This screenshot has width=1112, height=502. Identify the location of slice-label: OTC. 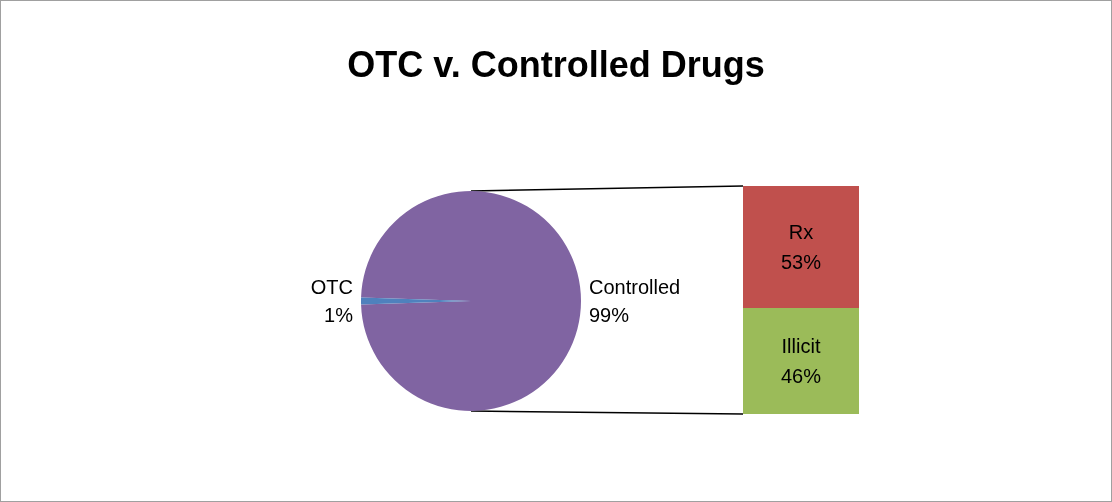
(331, 287).